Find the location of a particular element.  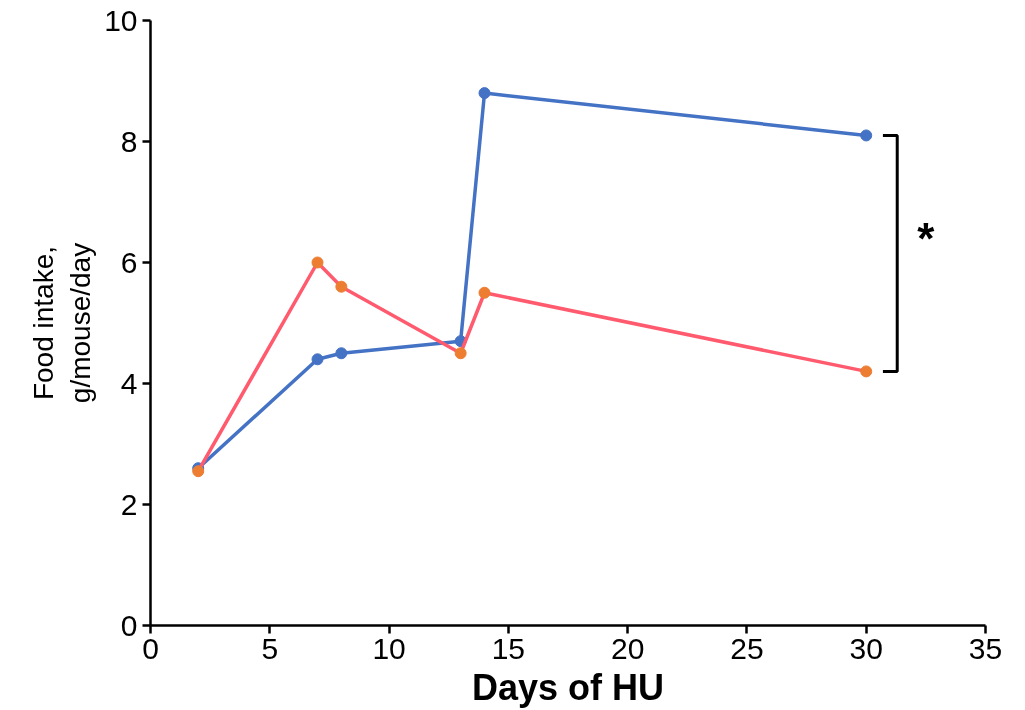

x-tick-label: 30 is located at coordinates (866, 648).